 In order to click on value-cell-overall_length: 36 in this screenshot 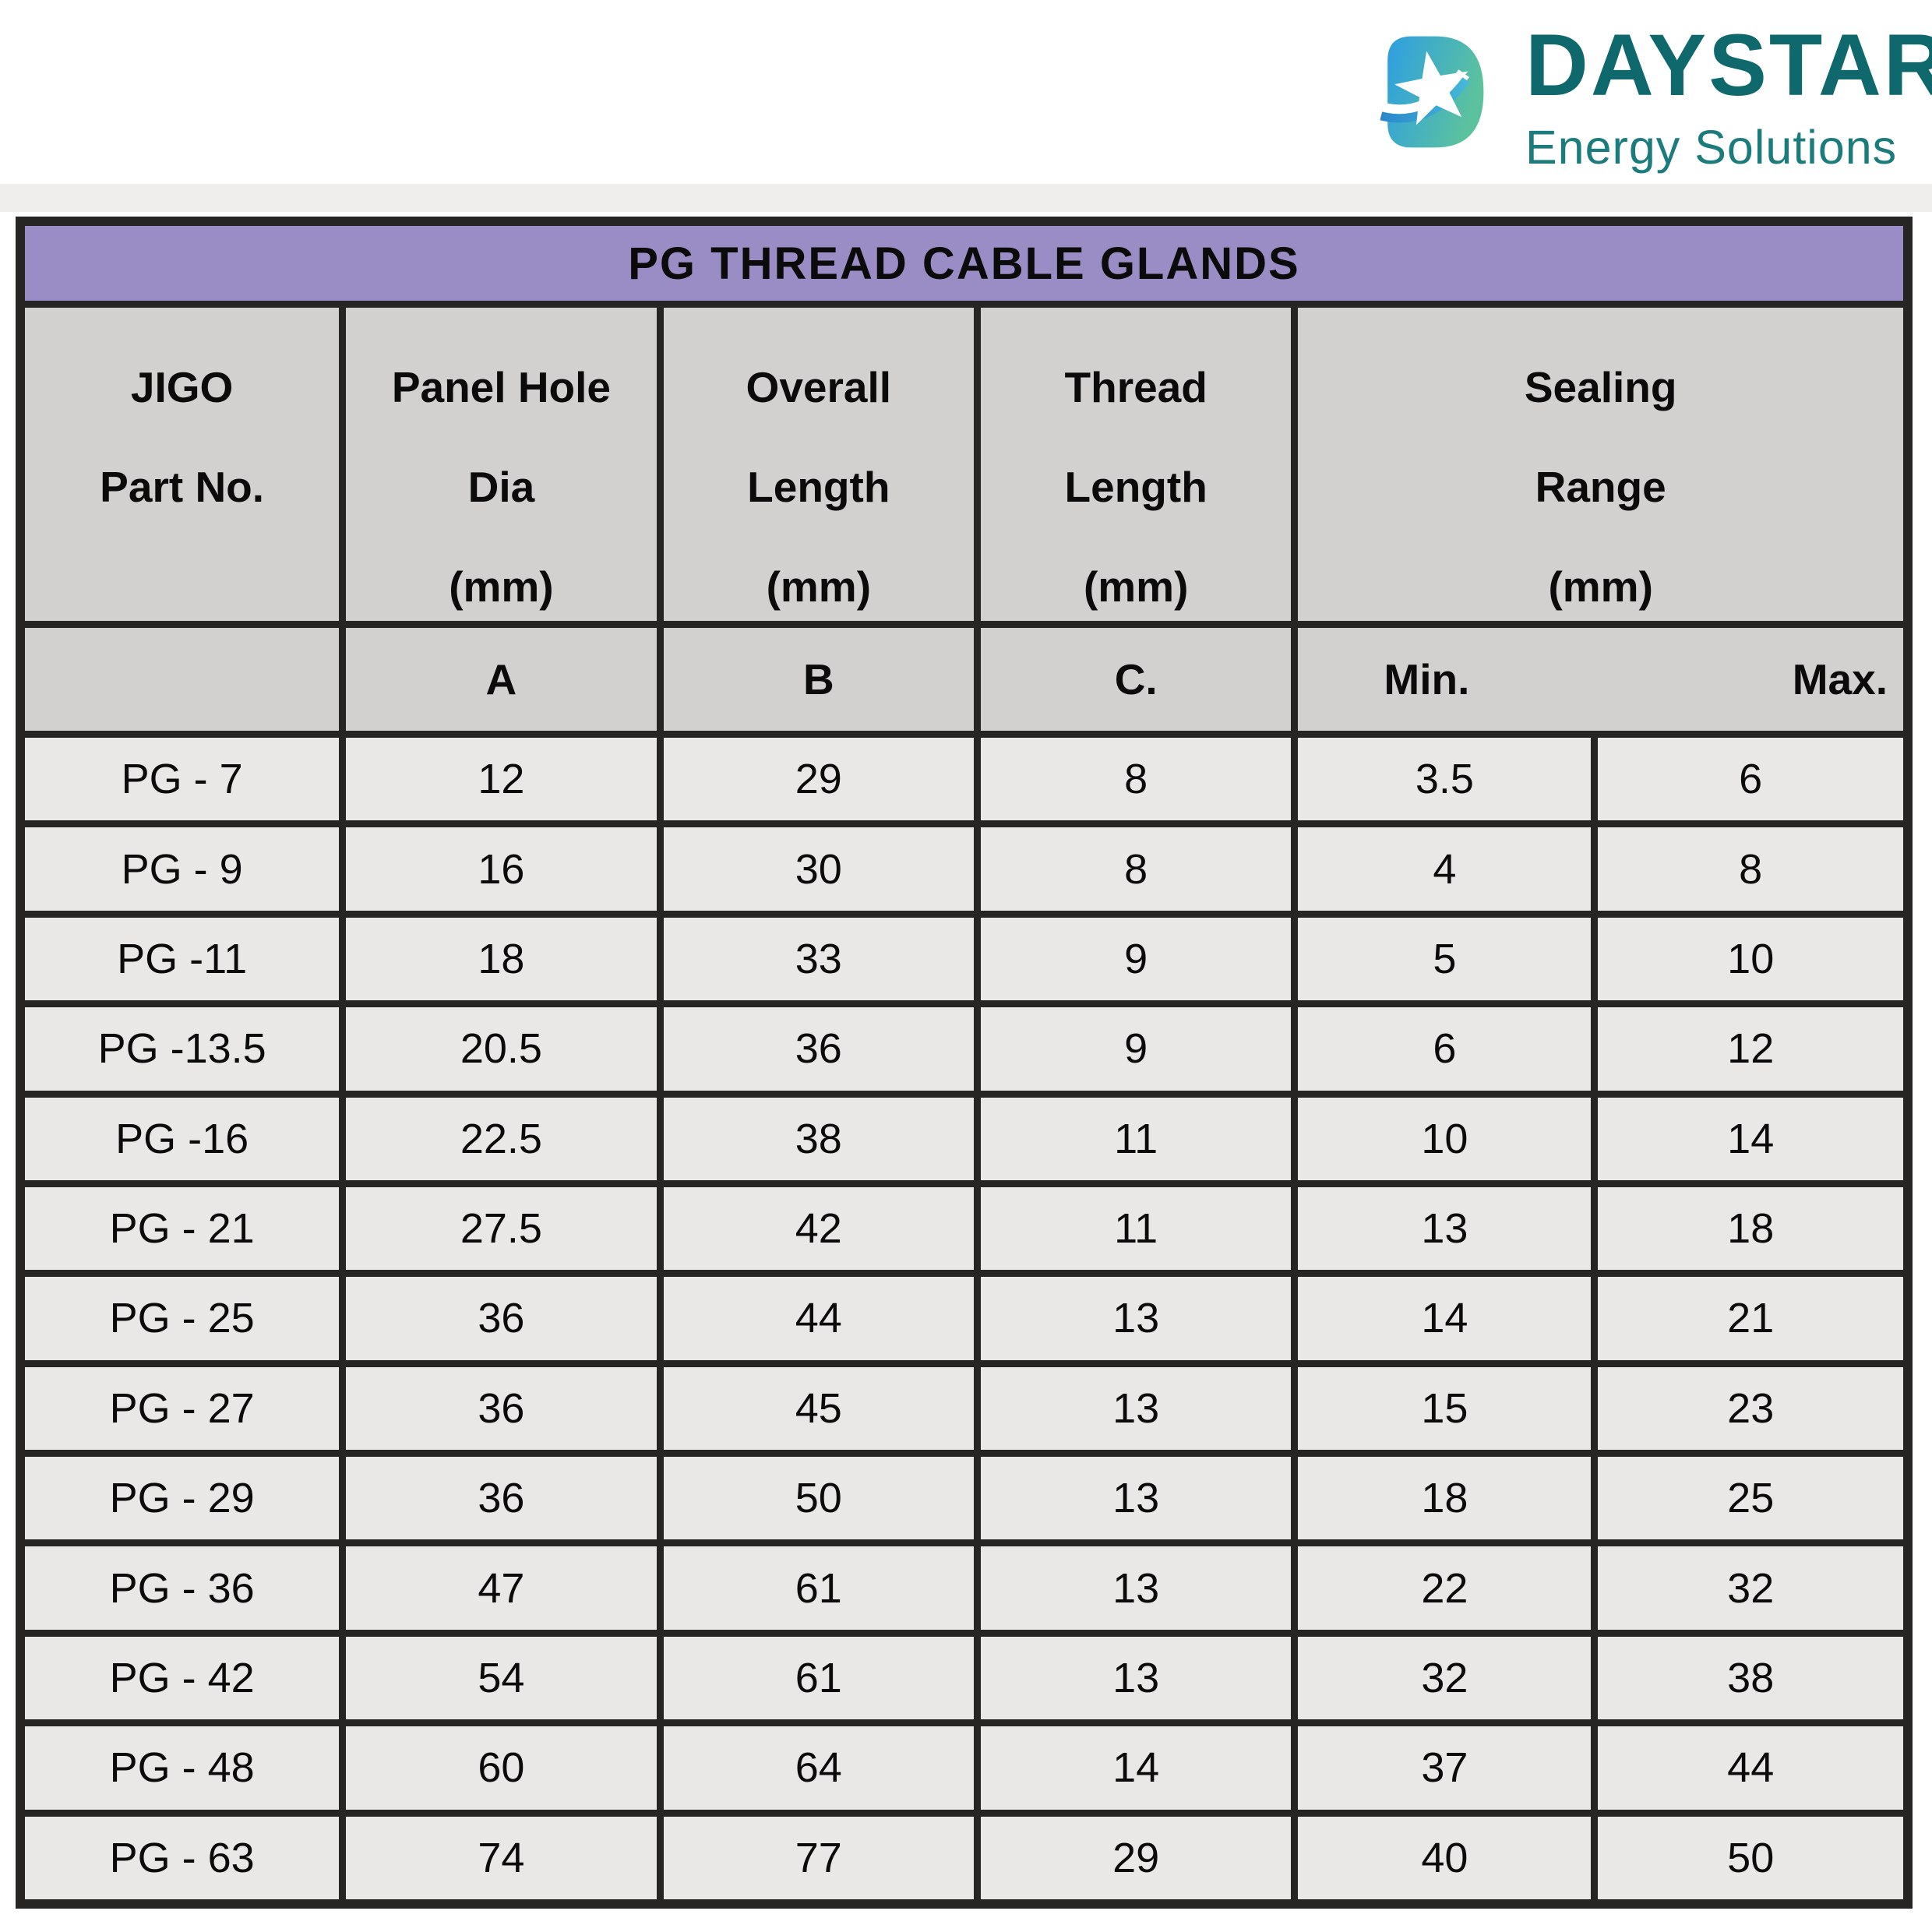, I will do `click(818, 1049)`.